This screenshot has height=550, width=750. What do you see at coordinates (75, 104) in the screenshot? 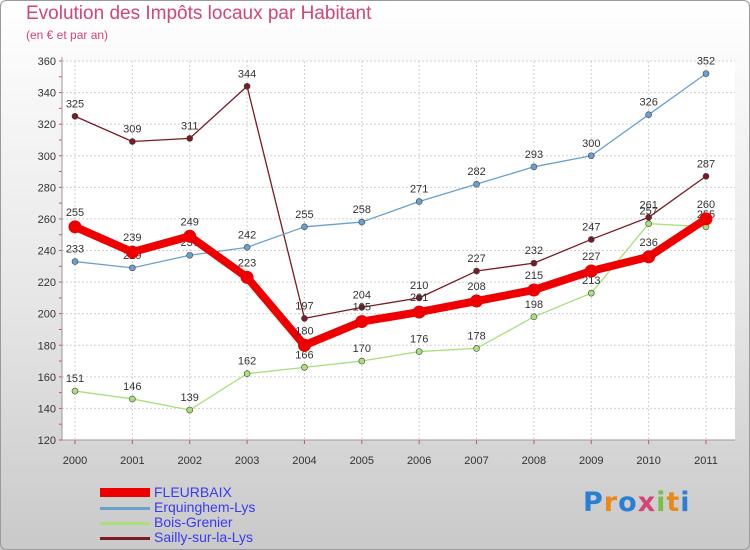
I see `data-label-sailly-sur-la-lys: 325` at bounding box center [75, 104].